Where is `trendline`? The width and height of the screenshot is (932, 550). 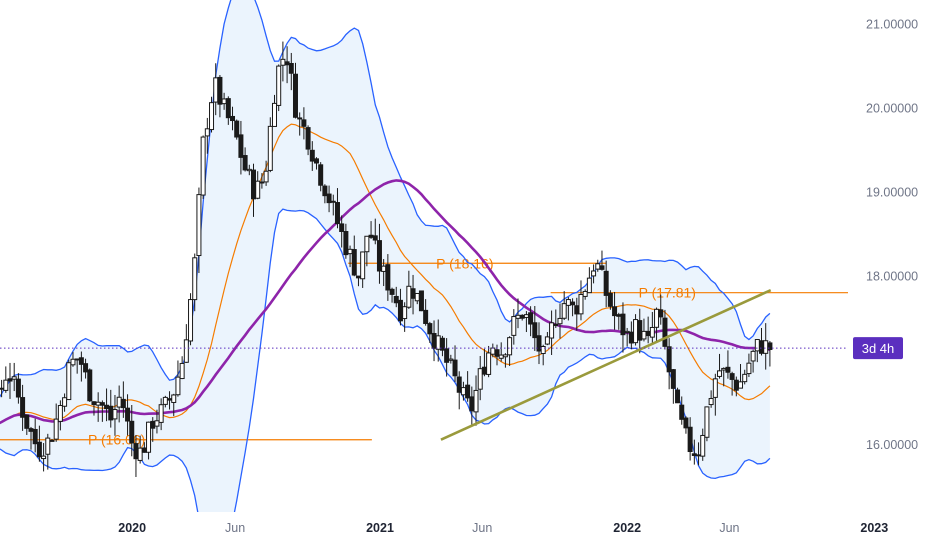
trendline is located at coordinates (606, 364).